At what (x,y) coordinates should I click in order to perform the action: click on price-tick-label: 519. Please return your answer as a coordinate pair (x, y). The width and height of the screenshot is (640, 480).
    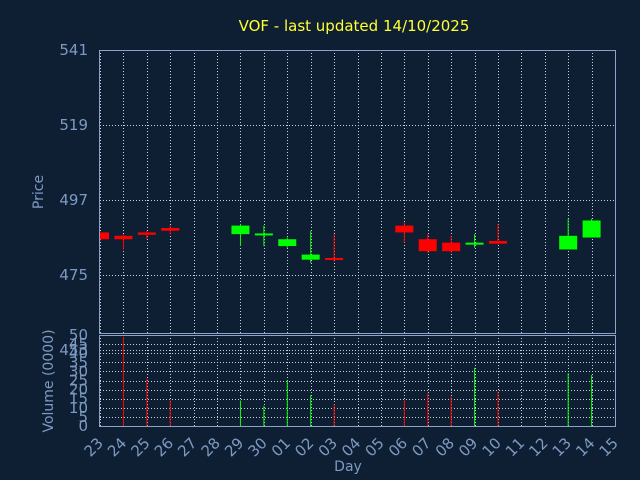
    Looking at the image, I should click on (73, 125).